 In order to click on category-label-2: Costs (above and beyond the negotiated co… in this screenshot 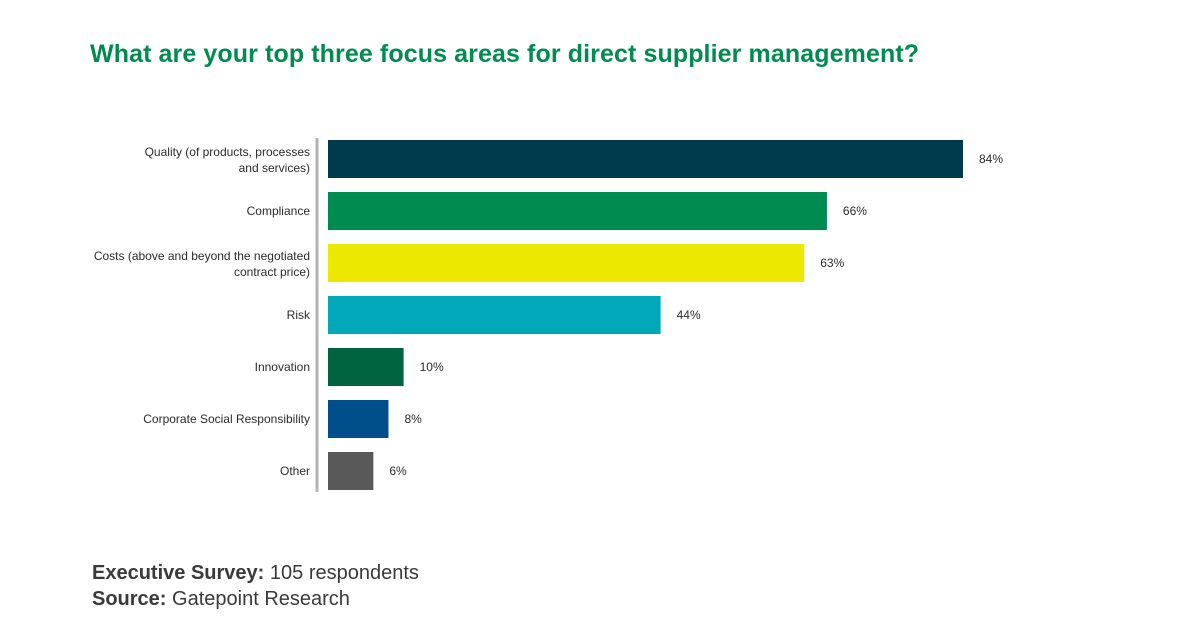, I will do `click(202, 264)`.